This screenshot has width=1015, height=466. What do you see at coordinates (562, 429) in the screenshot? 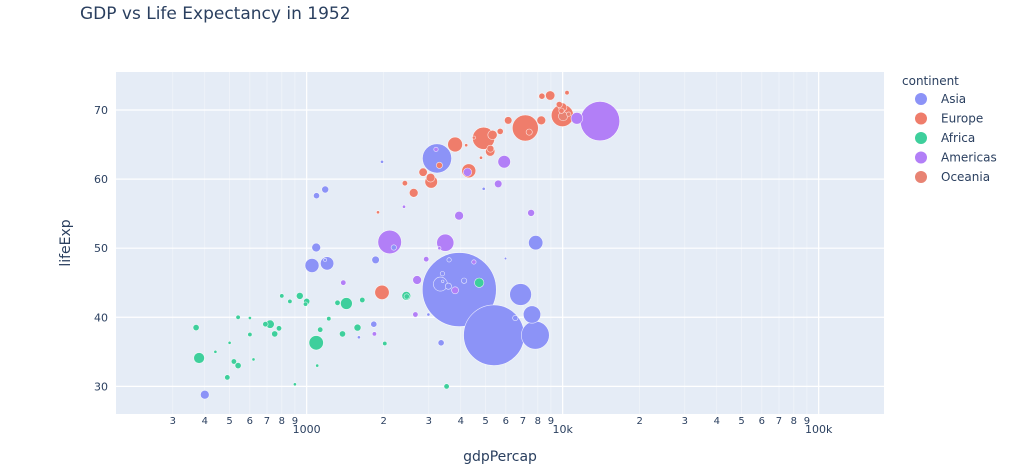
I see `x-major-tick-label: 10k` at bounding box center [562, 429].